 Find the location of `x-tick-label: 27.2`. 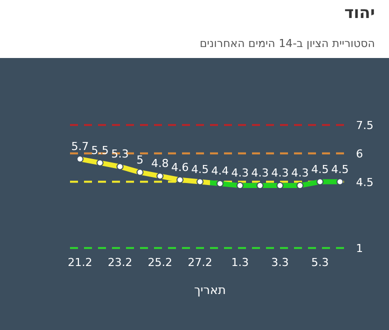

x-tick-label: 27.2 is located at coordinates (200, 262).